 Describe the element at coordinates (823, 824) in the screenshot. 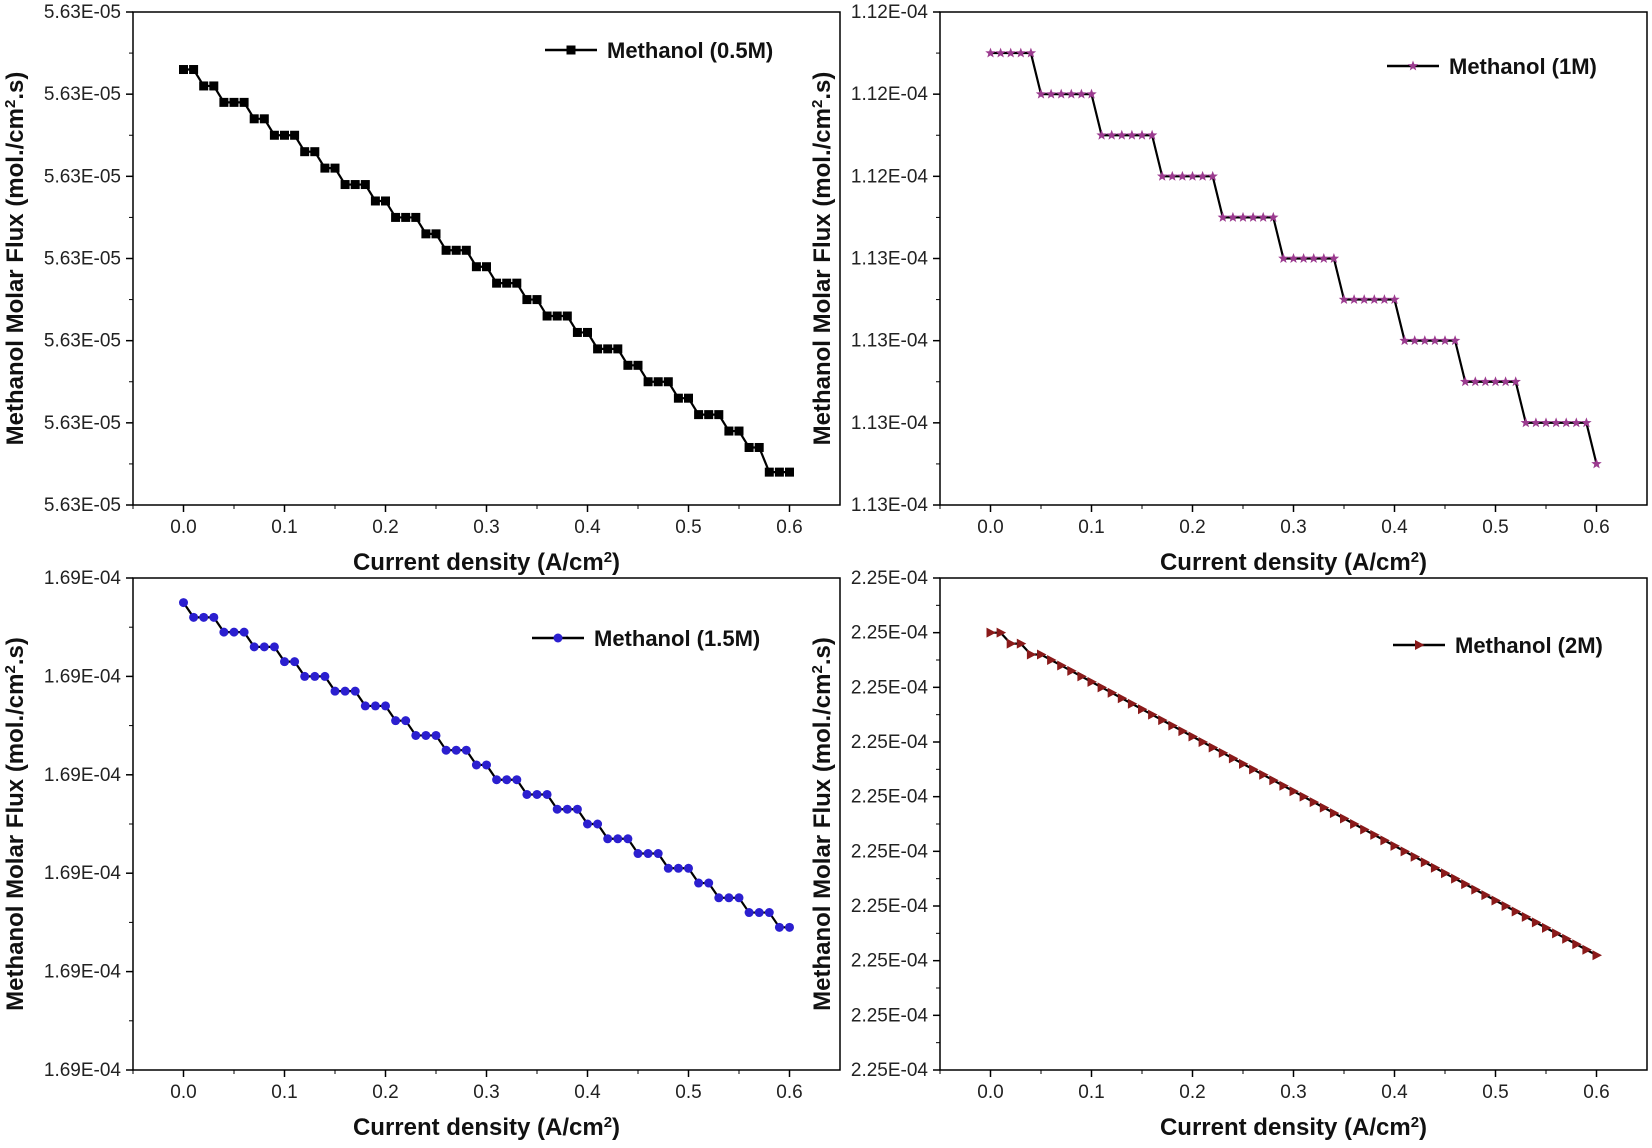

I see `y-axis-title: Methanol Molar Flux (mol./cm2.s)` at that location.